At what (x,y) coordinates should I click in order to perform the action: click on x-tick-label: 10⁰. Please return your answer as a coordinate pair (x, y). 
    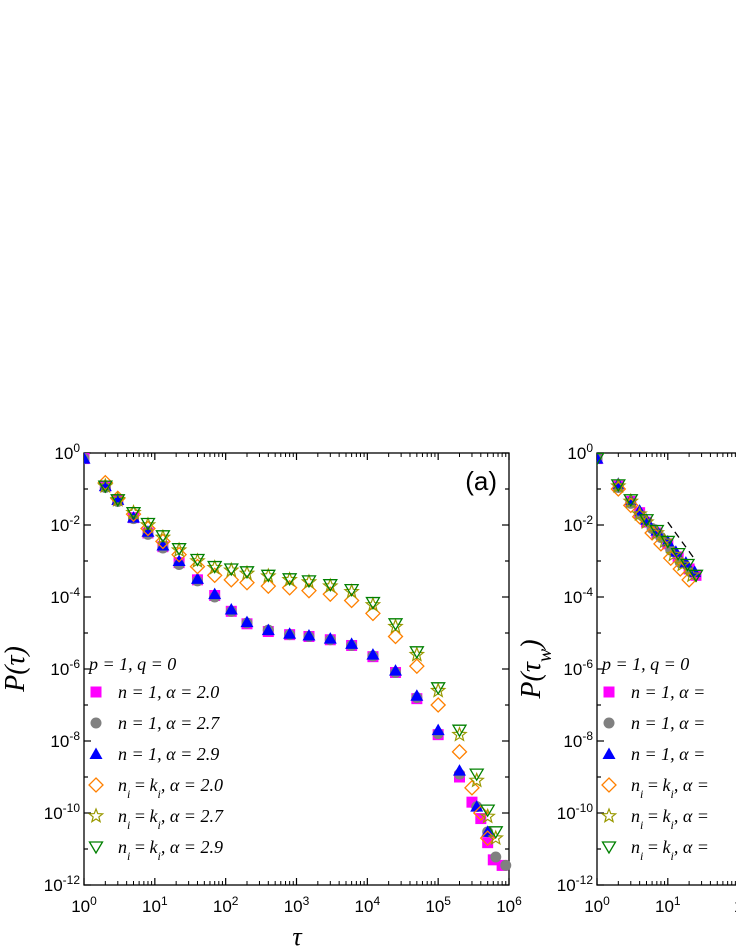
    Looking at the image, I should click on (84, 905).